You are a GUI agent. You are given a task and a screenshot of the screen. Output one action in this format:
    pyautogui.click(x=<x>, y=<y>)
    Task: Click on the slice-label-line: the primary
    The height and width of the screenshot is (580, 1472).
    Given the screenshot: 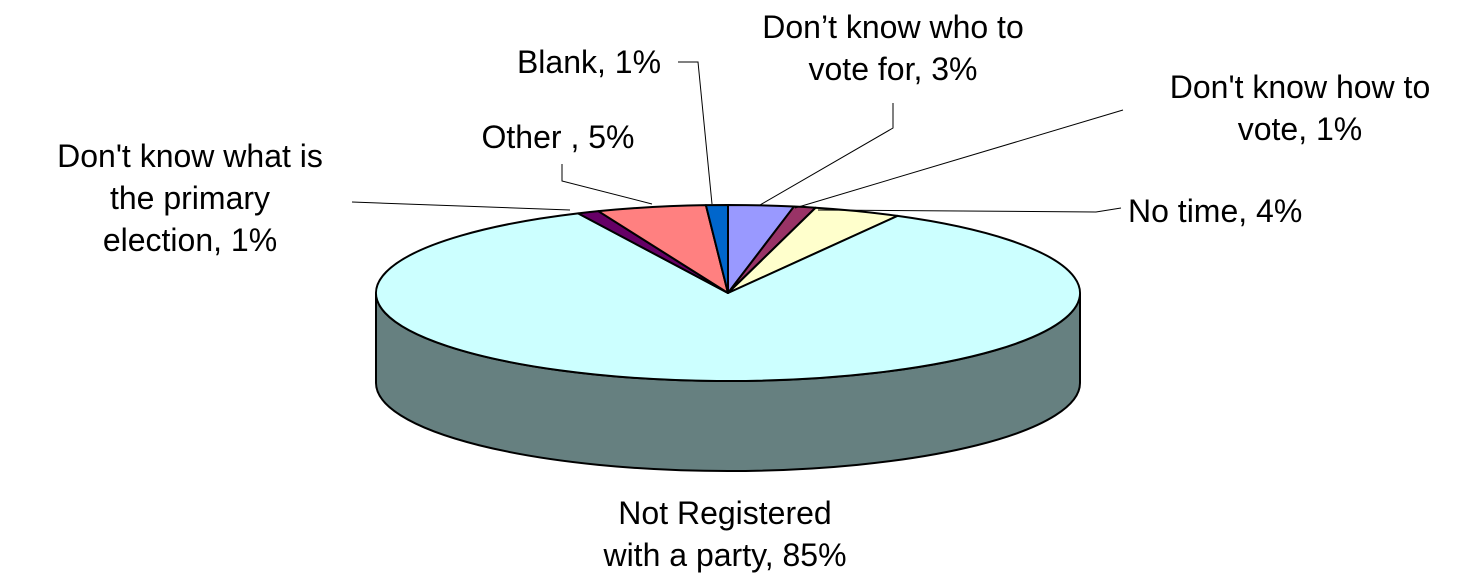 What is the action you would take?
    pyautogui.click(x=190, y=198)
    